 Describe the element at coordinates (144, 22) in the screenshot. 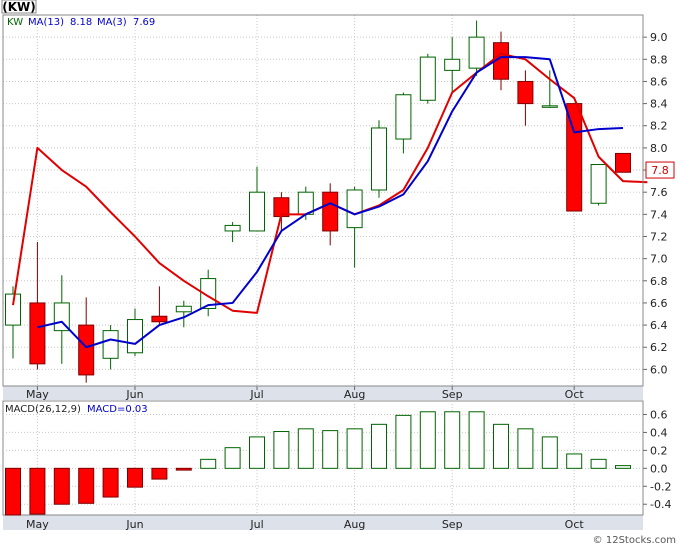

I see `legend-item: 7.69` at that location.